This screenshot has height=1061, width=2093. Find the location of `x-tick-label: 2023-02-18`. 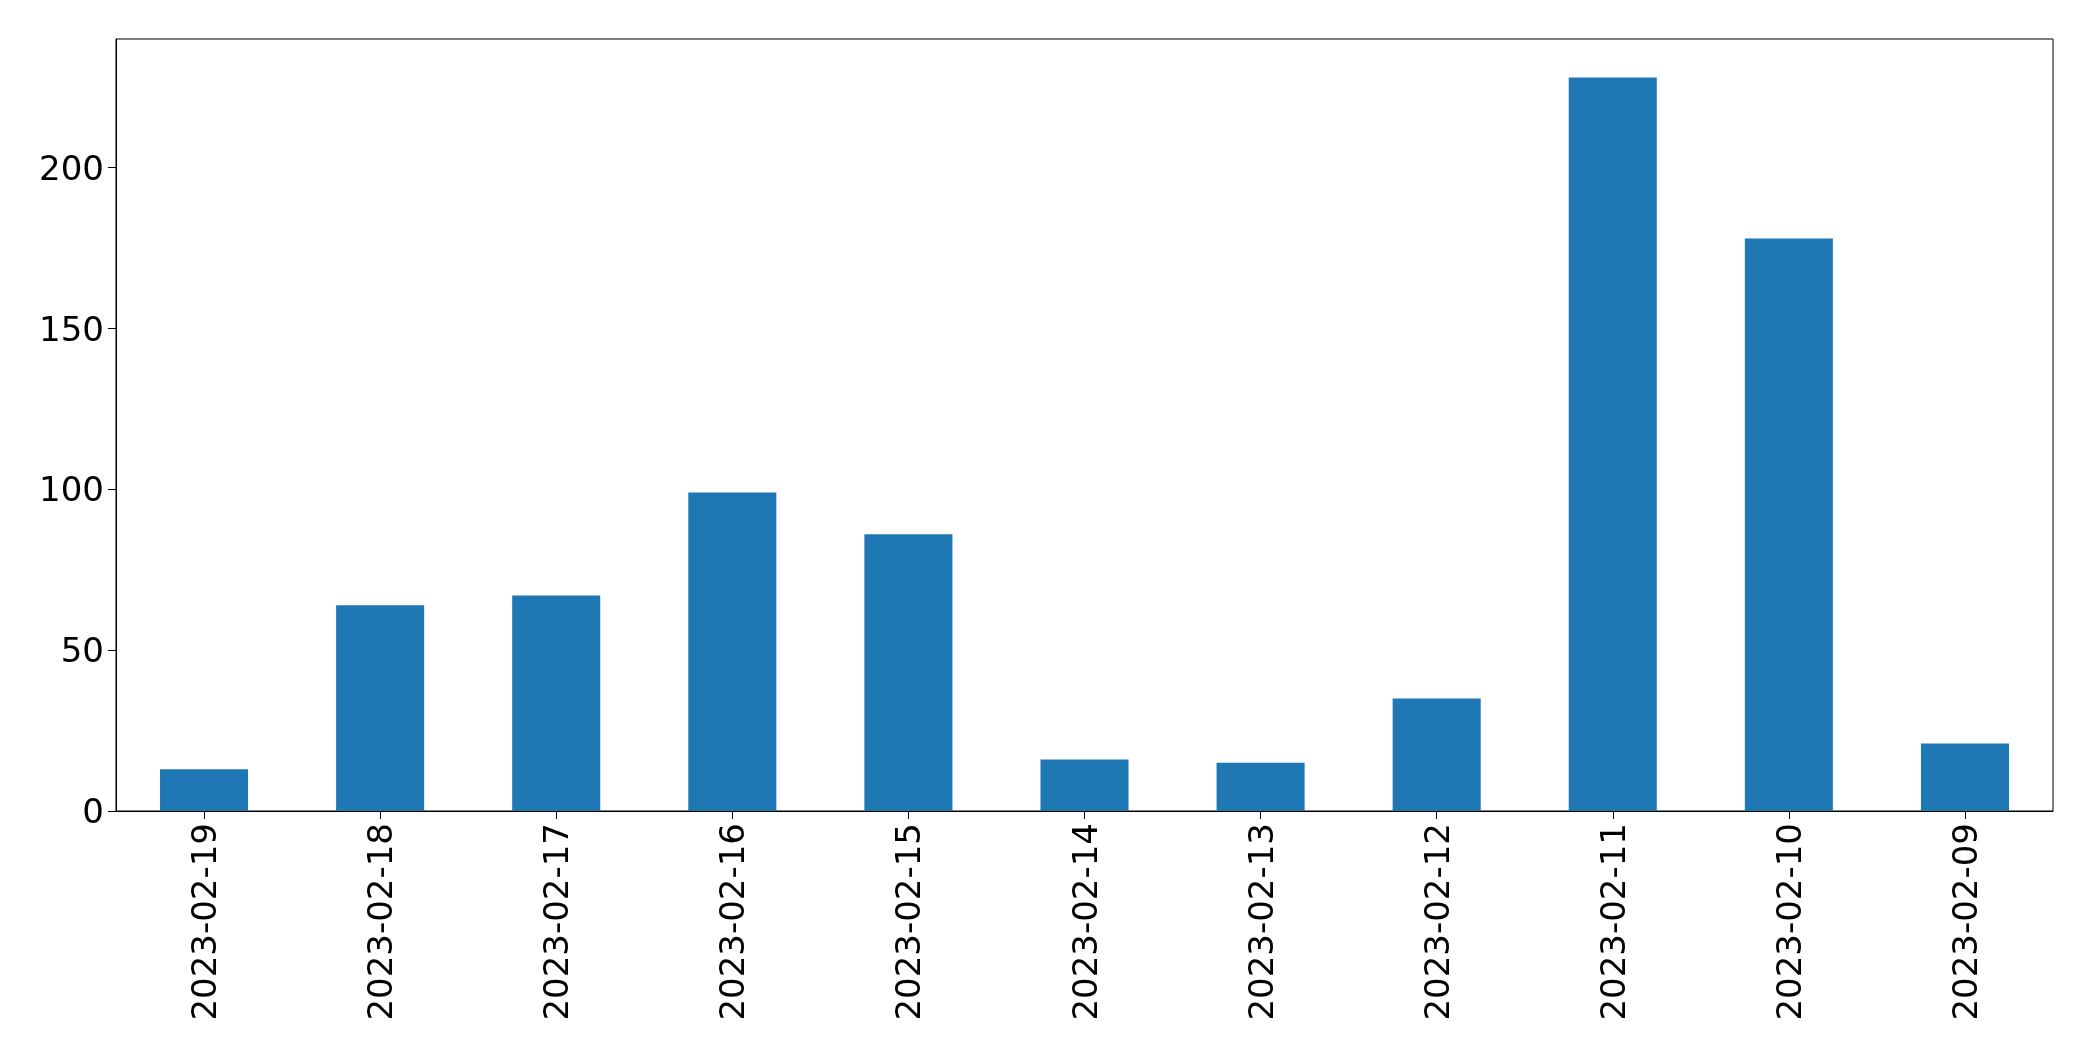

x-tick-label: 2023-02-18 is located at coordinates (380, 922).